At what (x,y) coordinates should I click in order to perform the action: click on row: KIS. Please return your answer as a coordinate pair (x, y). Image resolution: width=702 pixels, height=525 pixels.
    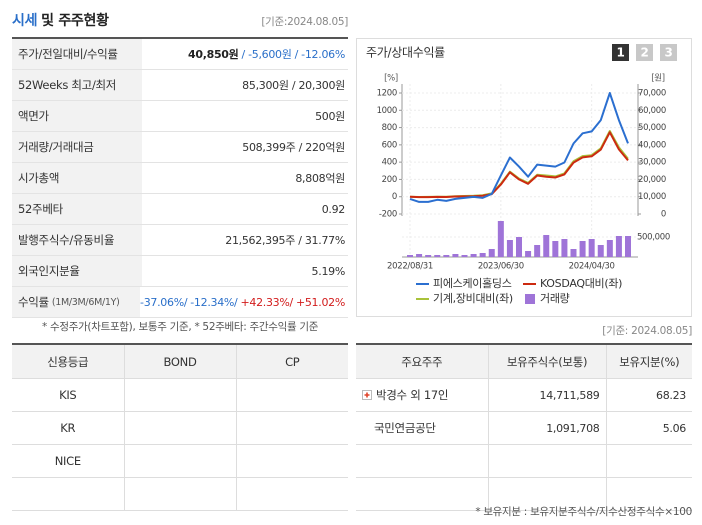
    Looking at the image, I should click on (180, 395).